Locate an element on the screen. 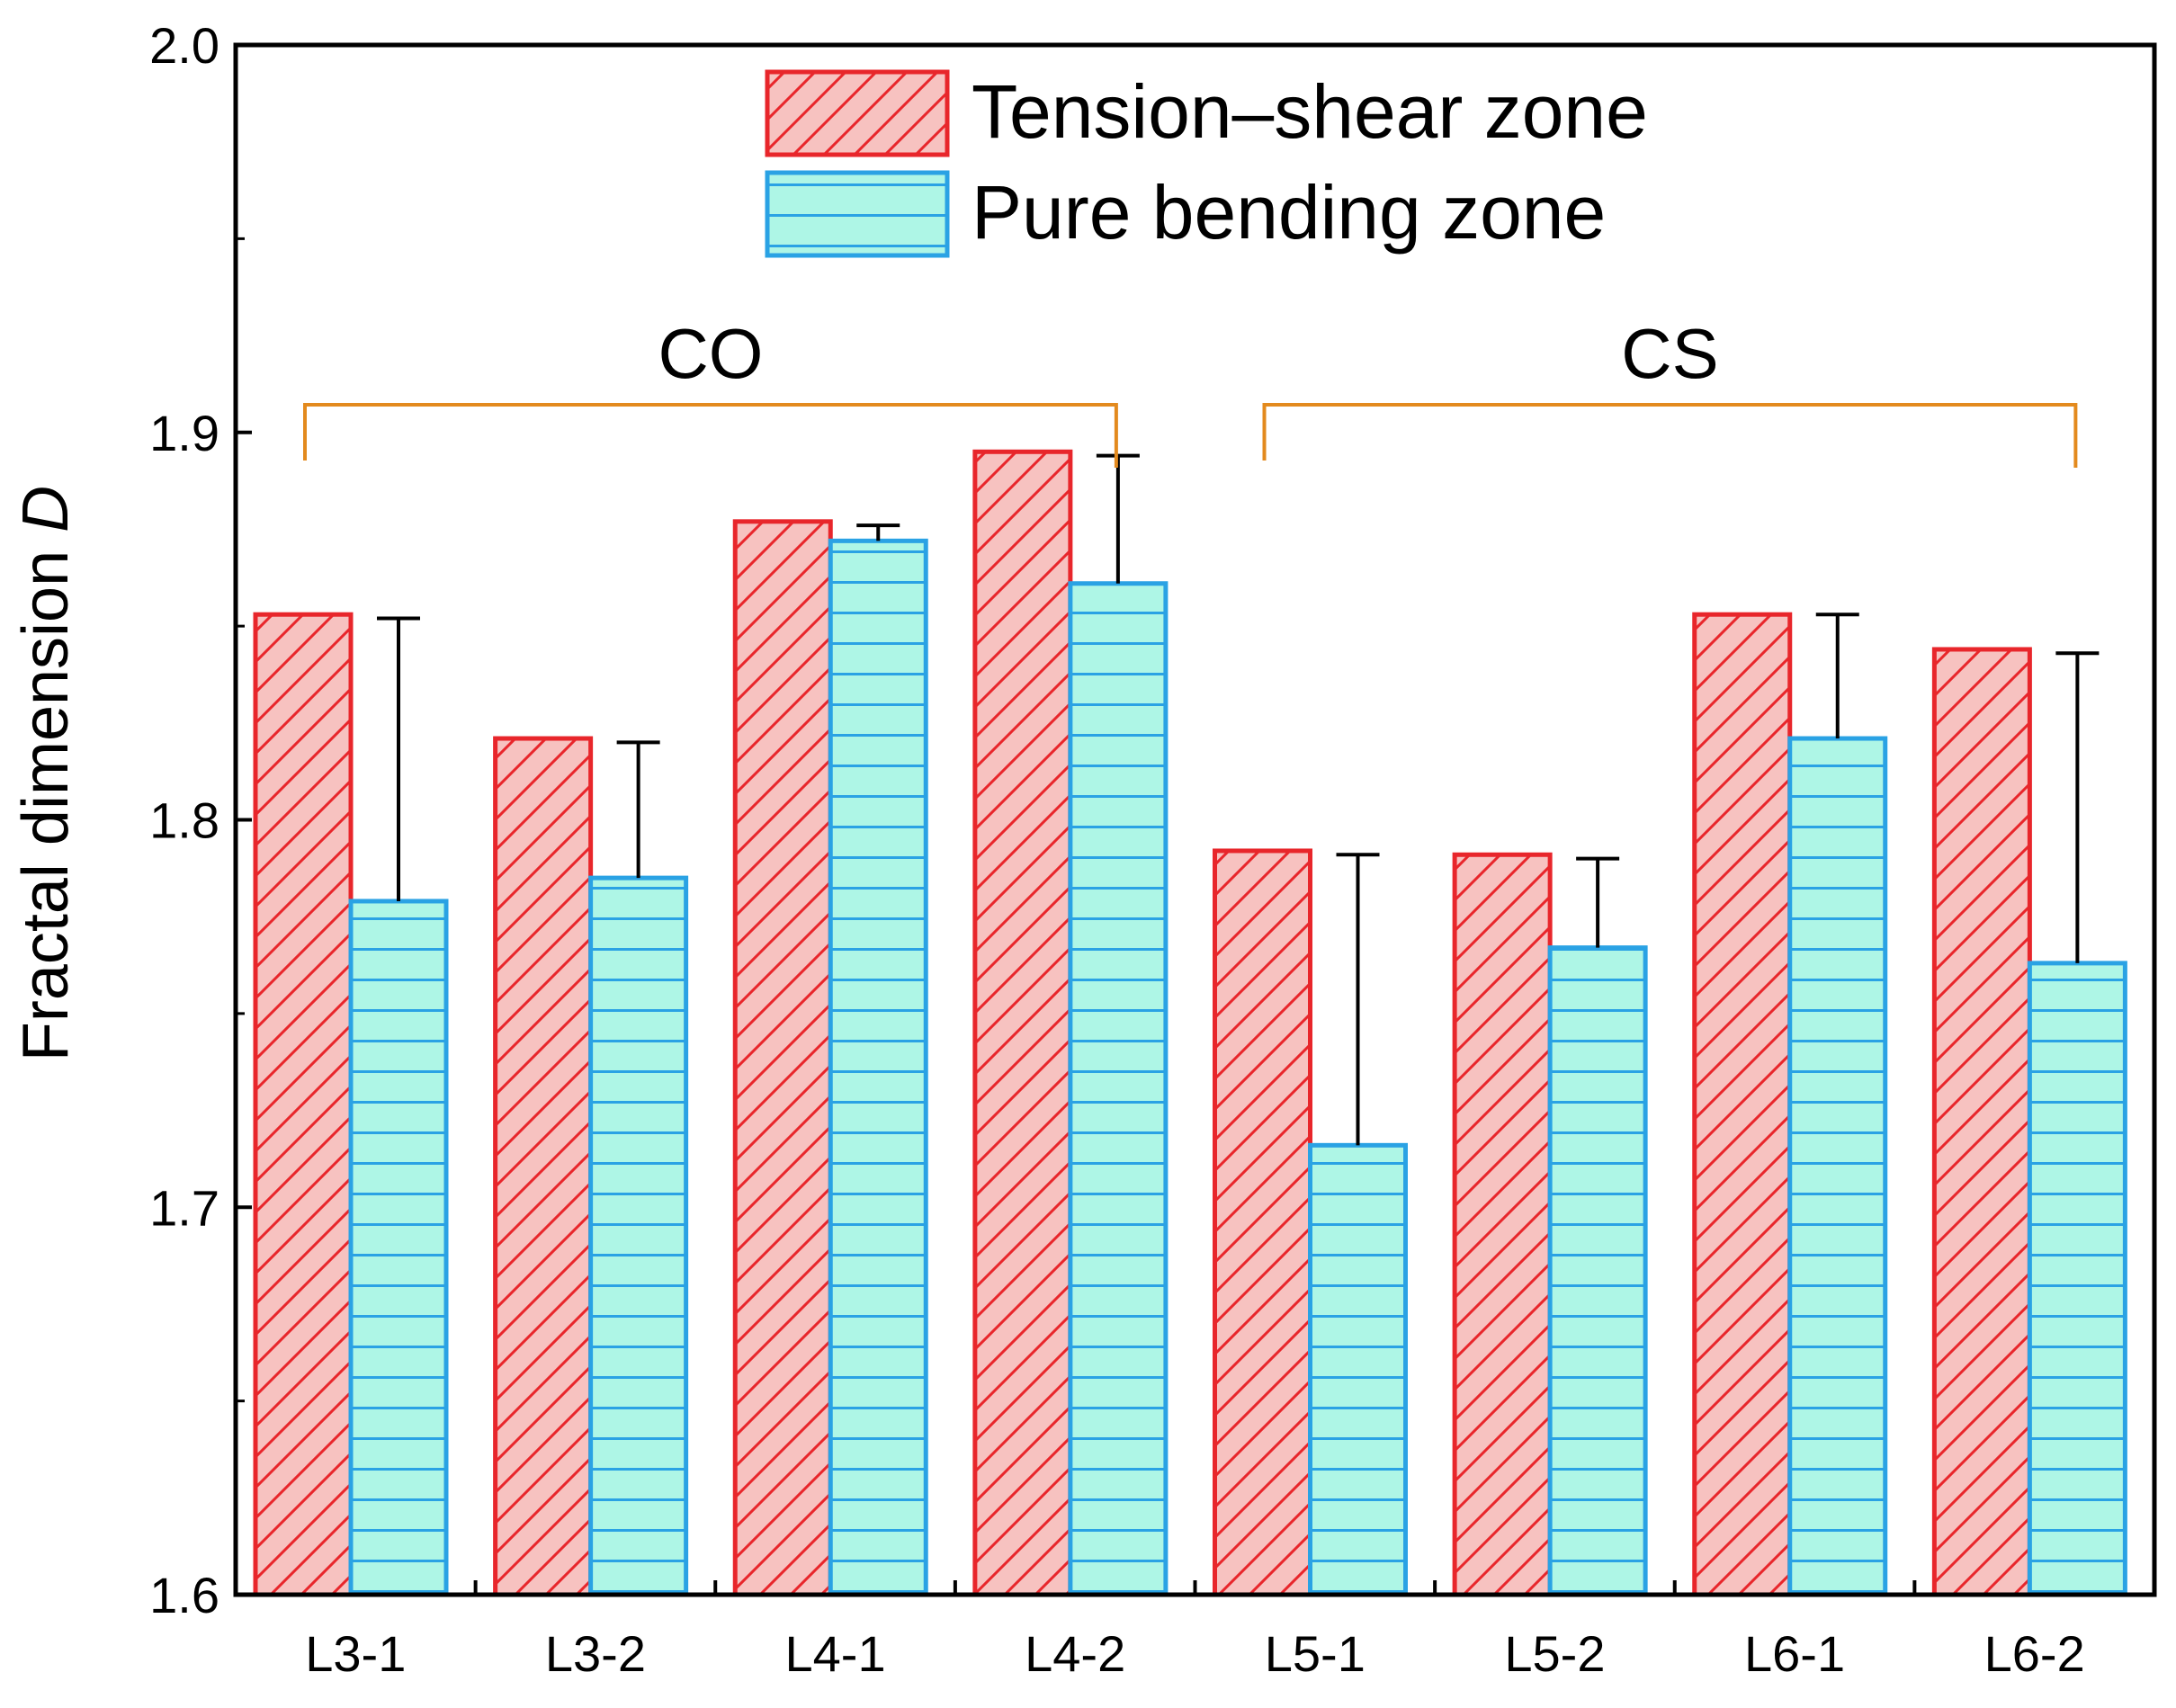 This screenshot has width=2176, height=1708. x-tick-label-l3-1: L3-1 is located at coordinates (355, 1654).